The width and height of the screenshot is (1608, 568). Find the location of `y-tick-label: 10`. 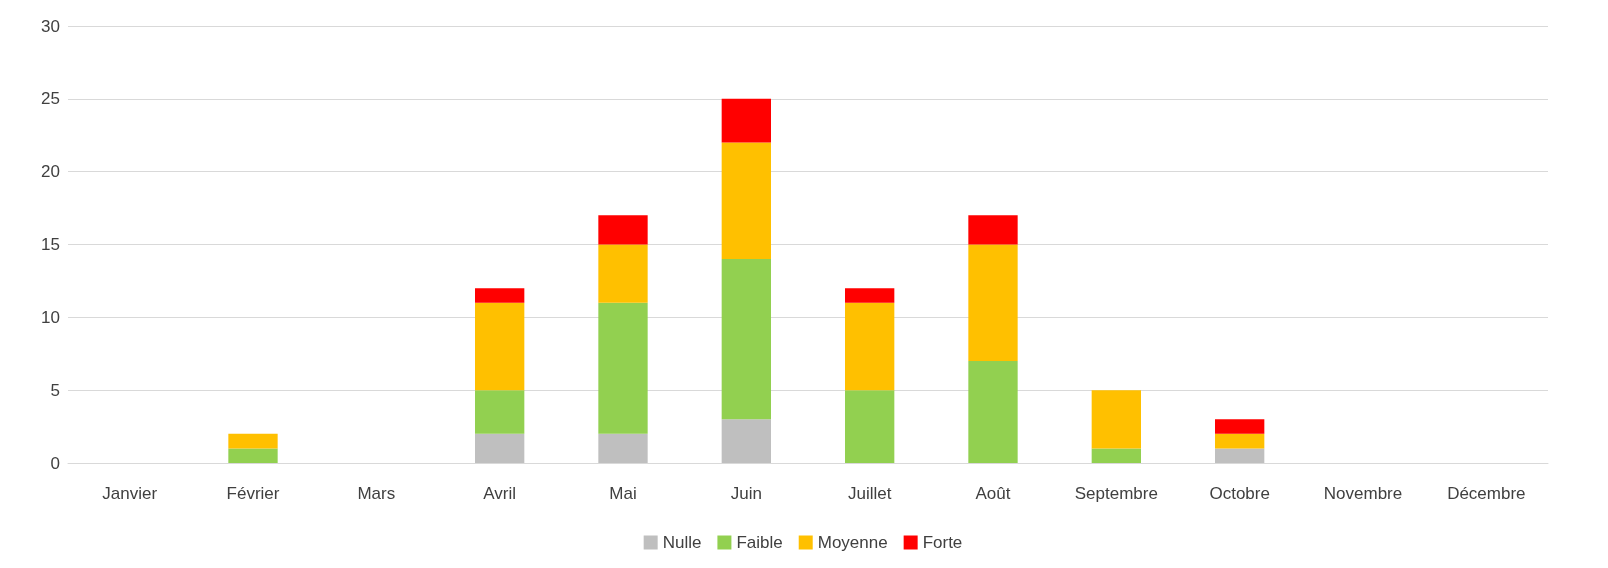

y-tick-label: 10 is located at coordinates (50, 317).